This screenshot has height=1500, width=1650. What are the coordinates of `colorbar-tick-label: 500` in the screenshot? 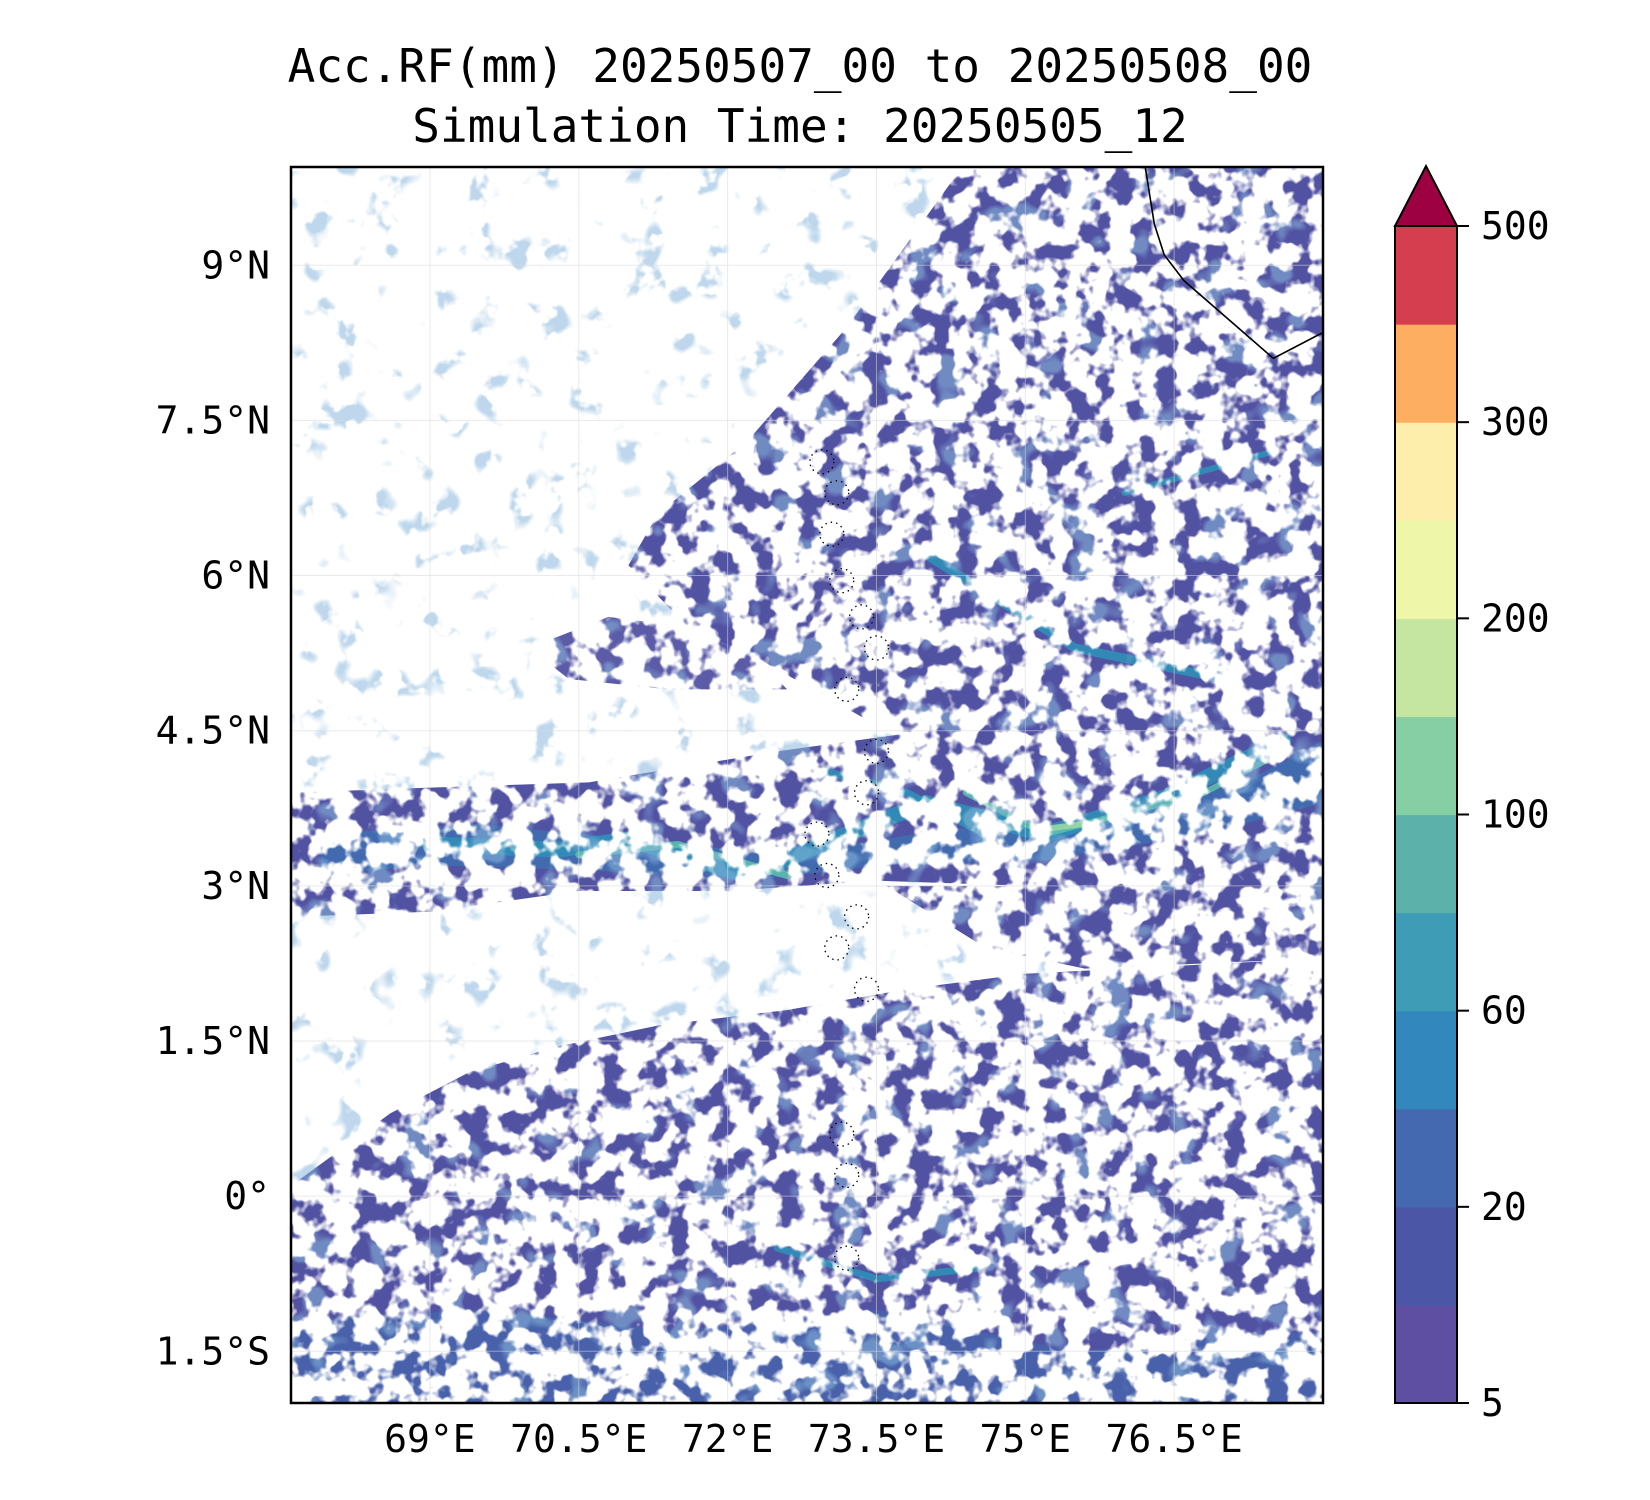 It's located at (1515, 226).